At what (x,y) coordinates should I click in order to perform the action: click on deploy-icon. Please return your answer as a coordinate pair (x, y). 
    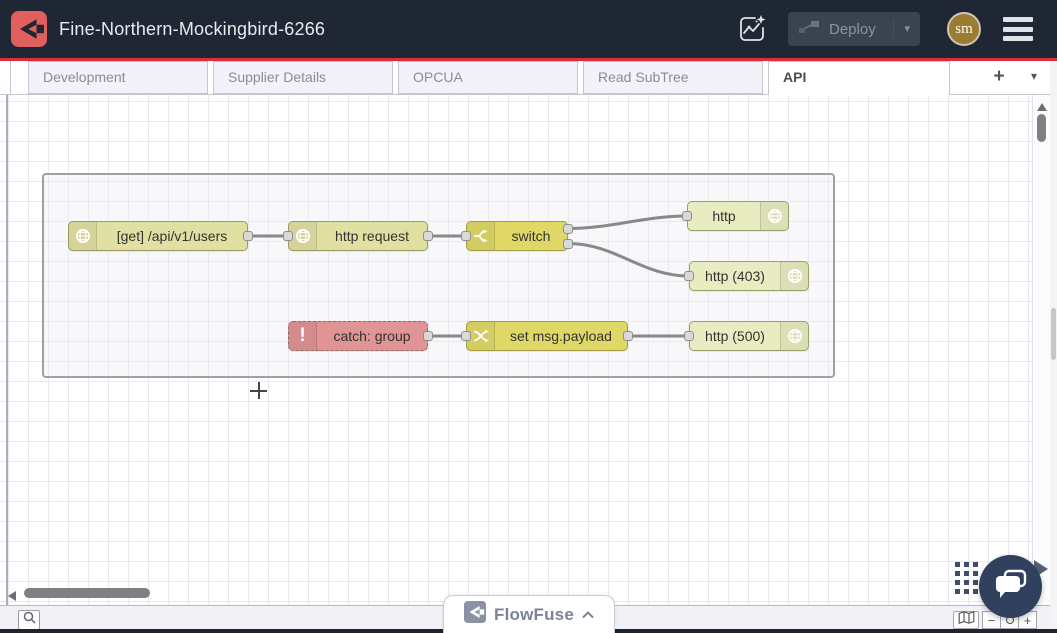
    Looking at the image, I should click on (809, 29).